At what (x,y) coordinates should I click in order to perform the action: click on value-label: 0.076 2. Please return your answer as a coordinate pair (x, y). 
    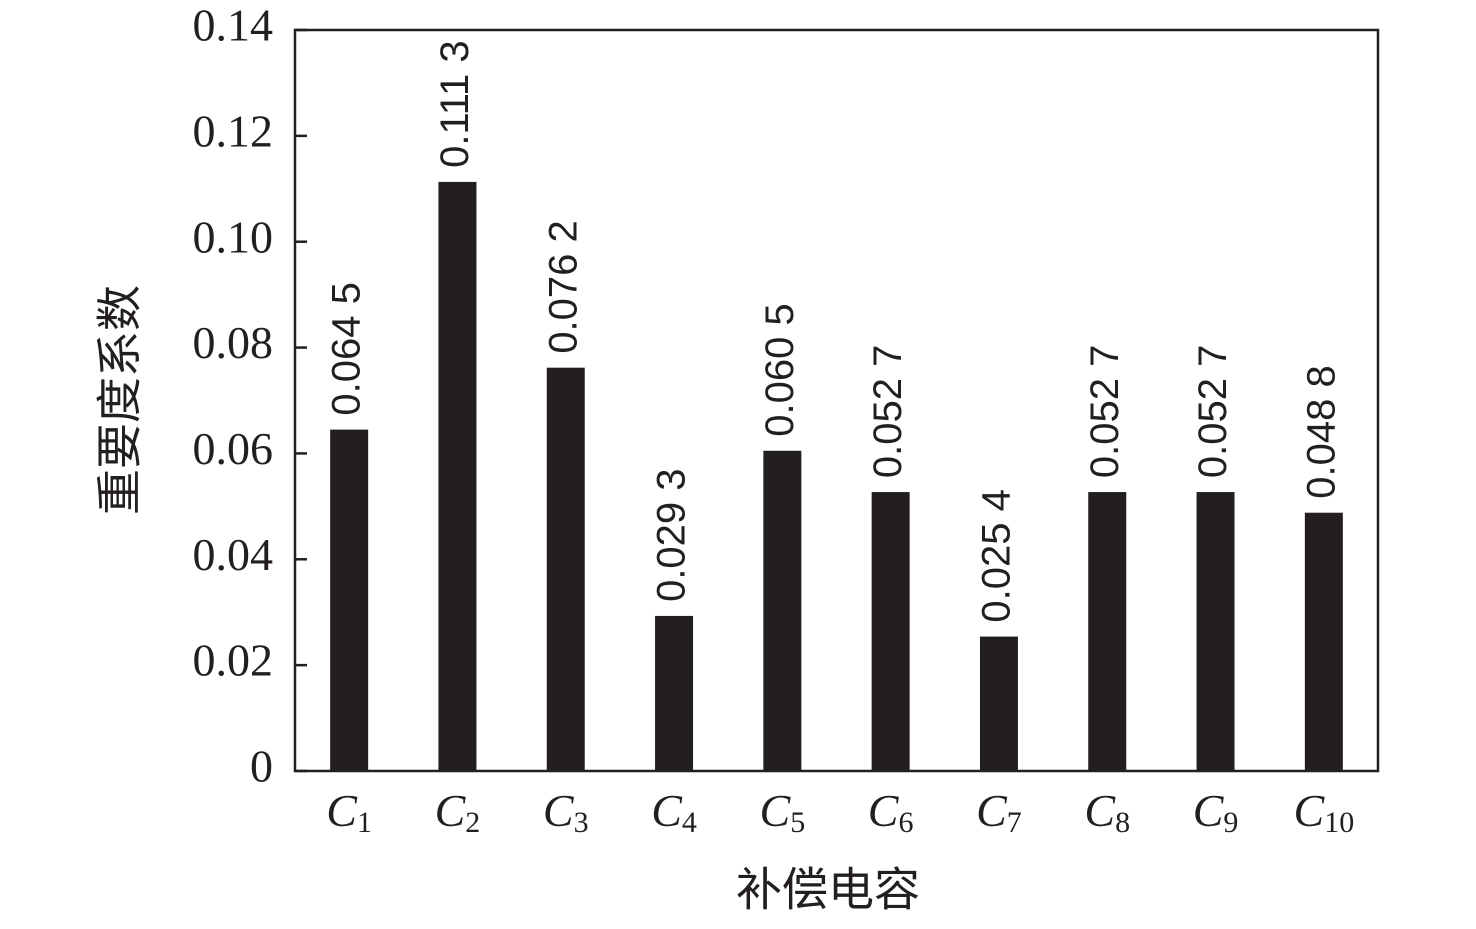
    Looking at the image, I should click on (563, 286).